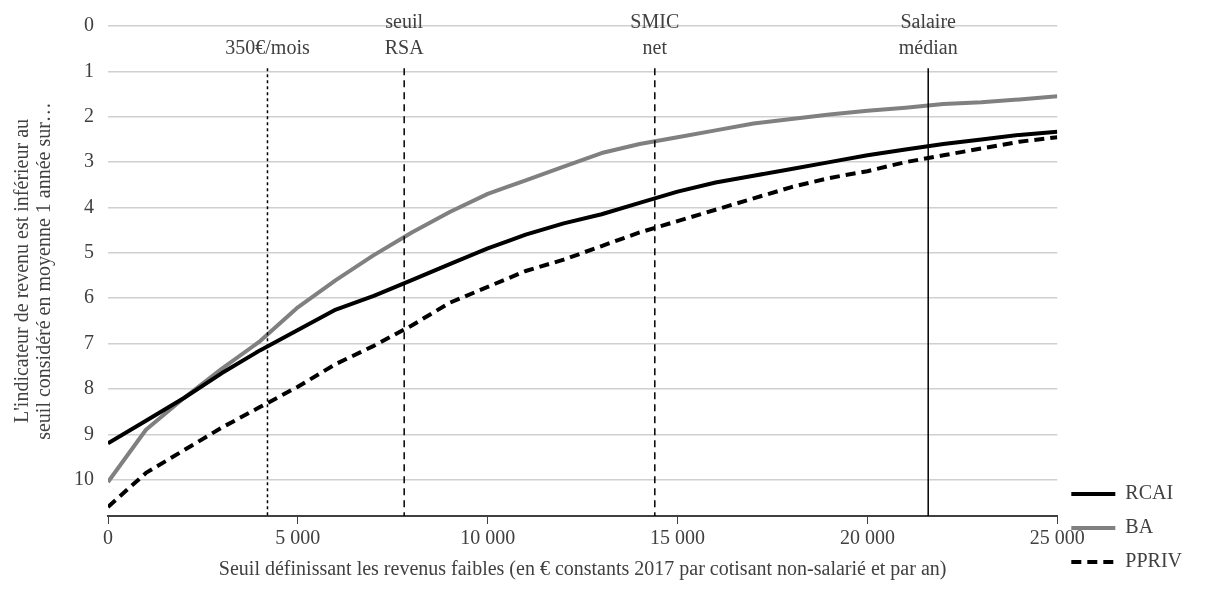 Image resolution: width=1212 pixels, height=590 pixels. What do you see at coordinates (84, 477) in the screenshot?
I see `y-tick-label: 10` at bounding box center [84, 477].